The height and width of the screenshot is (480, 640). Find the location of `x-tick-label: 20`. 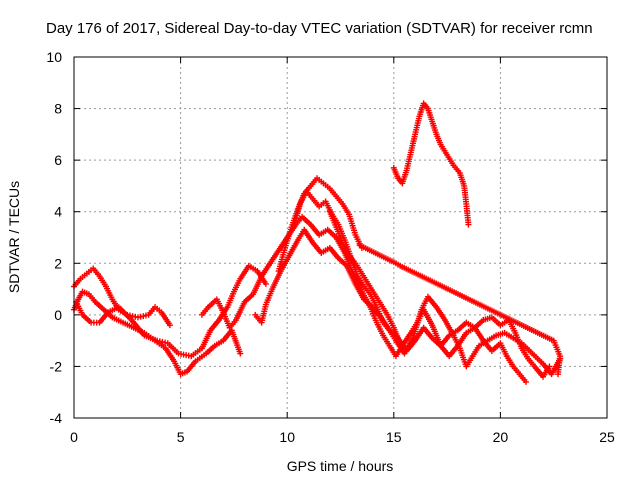

x-tick-label: 20 is located at coordinates (501, 437).